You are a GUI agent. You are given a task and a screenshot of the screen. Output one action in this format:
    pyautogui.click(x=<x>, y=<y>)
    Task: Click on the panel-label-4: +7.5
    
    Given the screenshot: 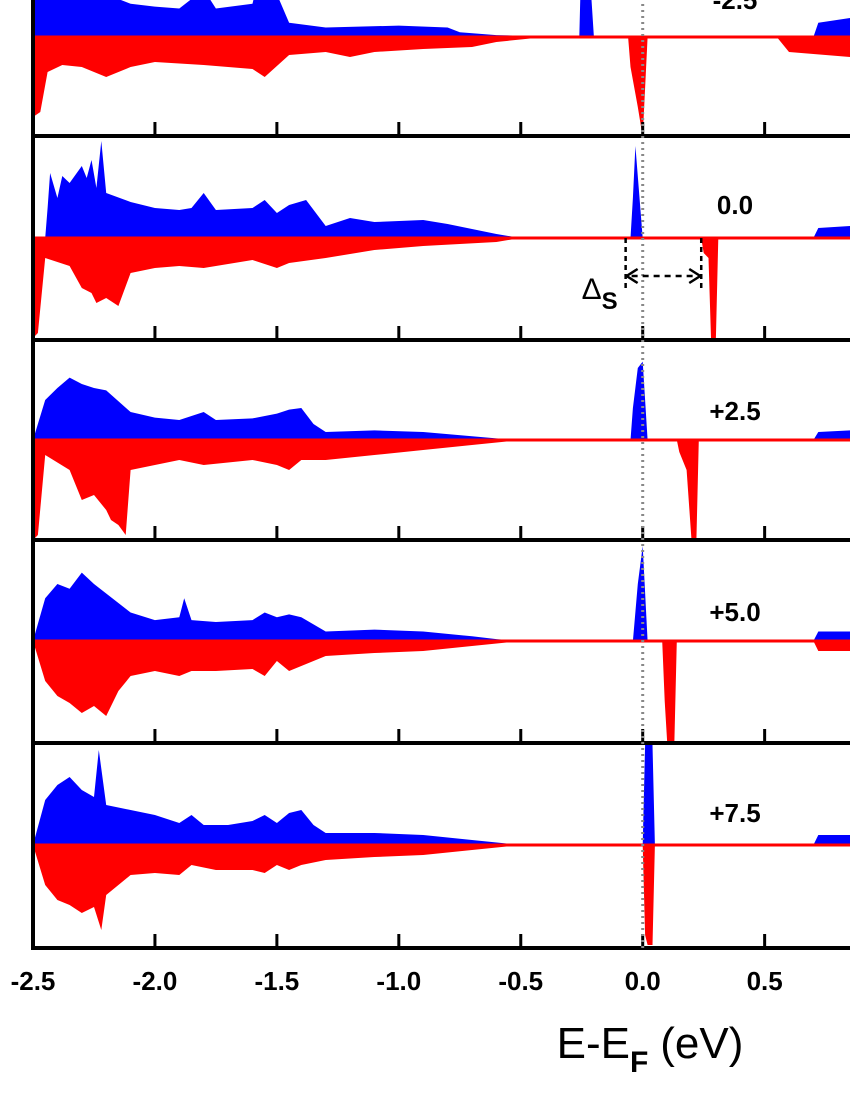 What is the action you would take?
    pyautogui.click(x=734, y=813)
    